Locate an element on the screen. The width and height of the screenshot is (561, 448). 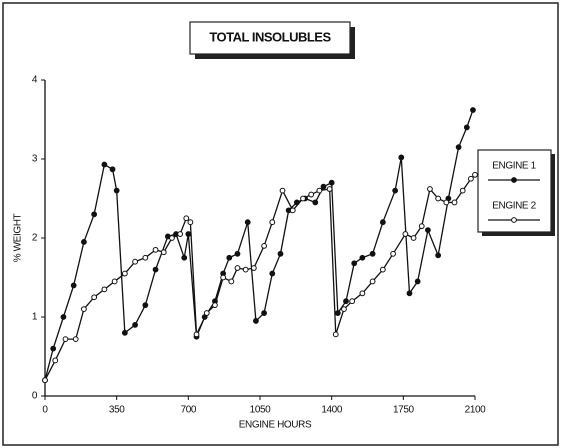
chart-title: TOTAL INSOLUBLES is located at coordinates (270, 36).